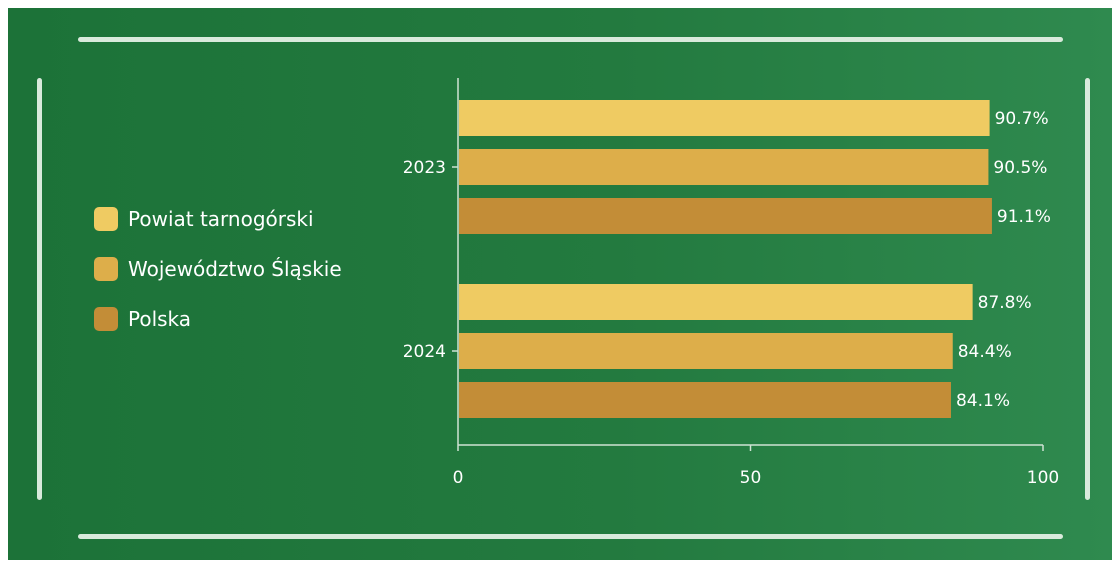  What do you see at coordinates (221, 219) in the screenshot?
I see `legend-label: Powiat tarnogórski` at bounding box center [221, 219].